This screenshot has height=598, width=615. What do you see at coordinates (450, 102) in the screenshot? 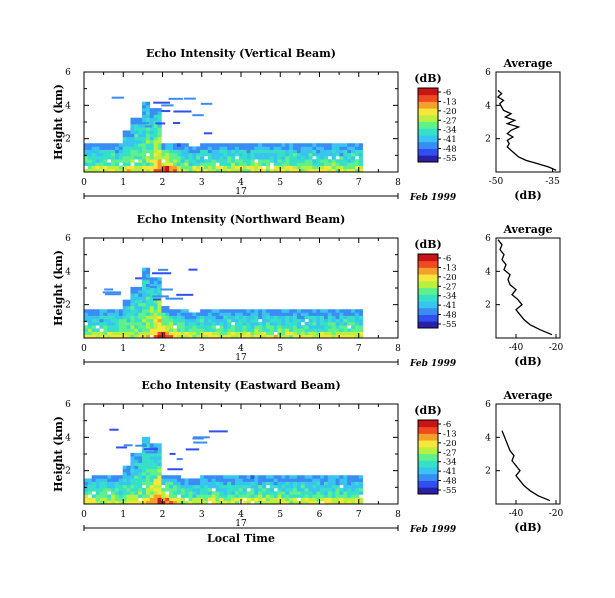
I see `colorbar-tick-label: -13` at bounding box center [450, 102].